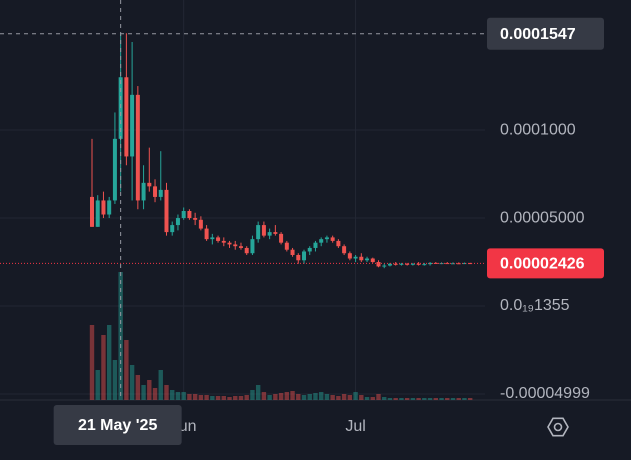 This screenshot has height=460, width=631. I want to click on y-tick-label: 0.0001000, so click(538, 129).